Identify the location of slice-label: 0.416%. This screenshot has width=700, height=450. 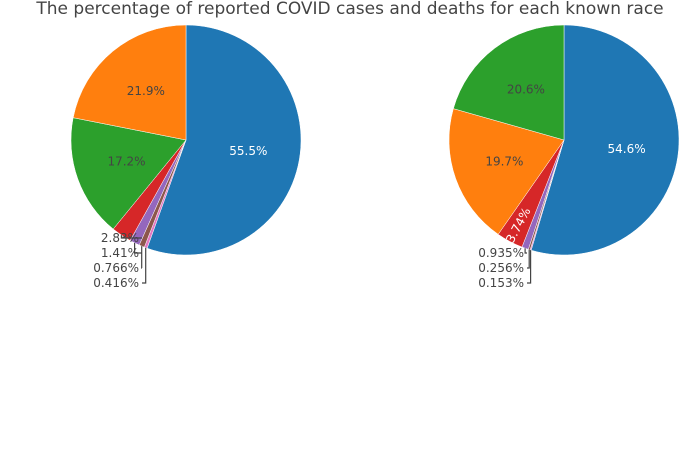
(116, 283).